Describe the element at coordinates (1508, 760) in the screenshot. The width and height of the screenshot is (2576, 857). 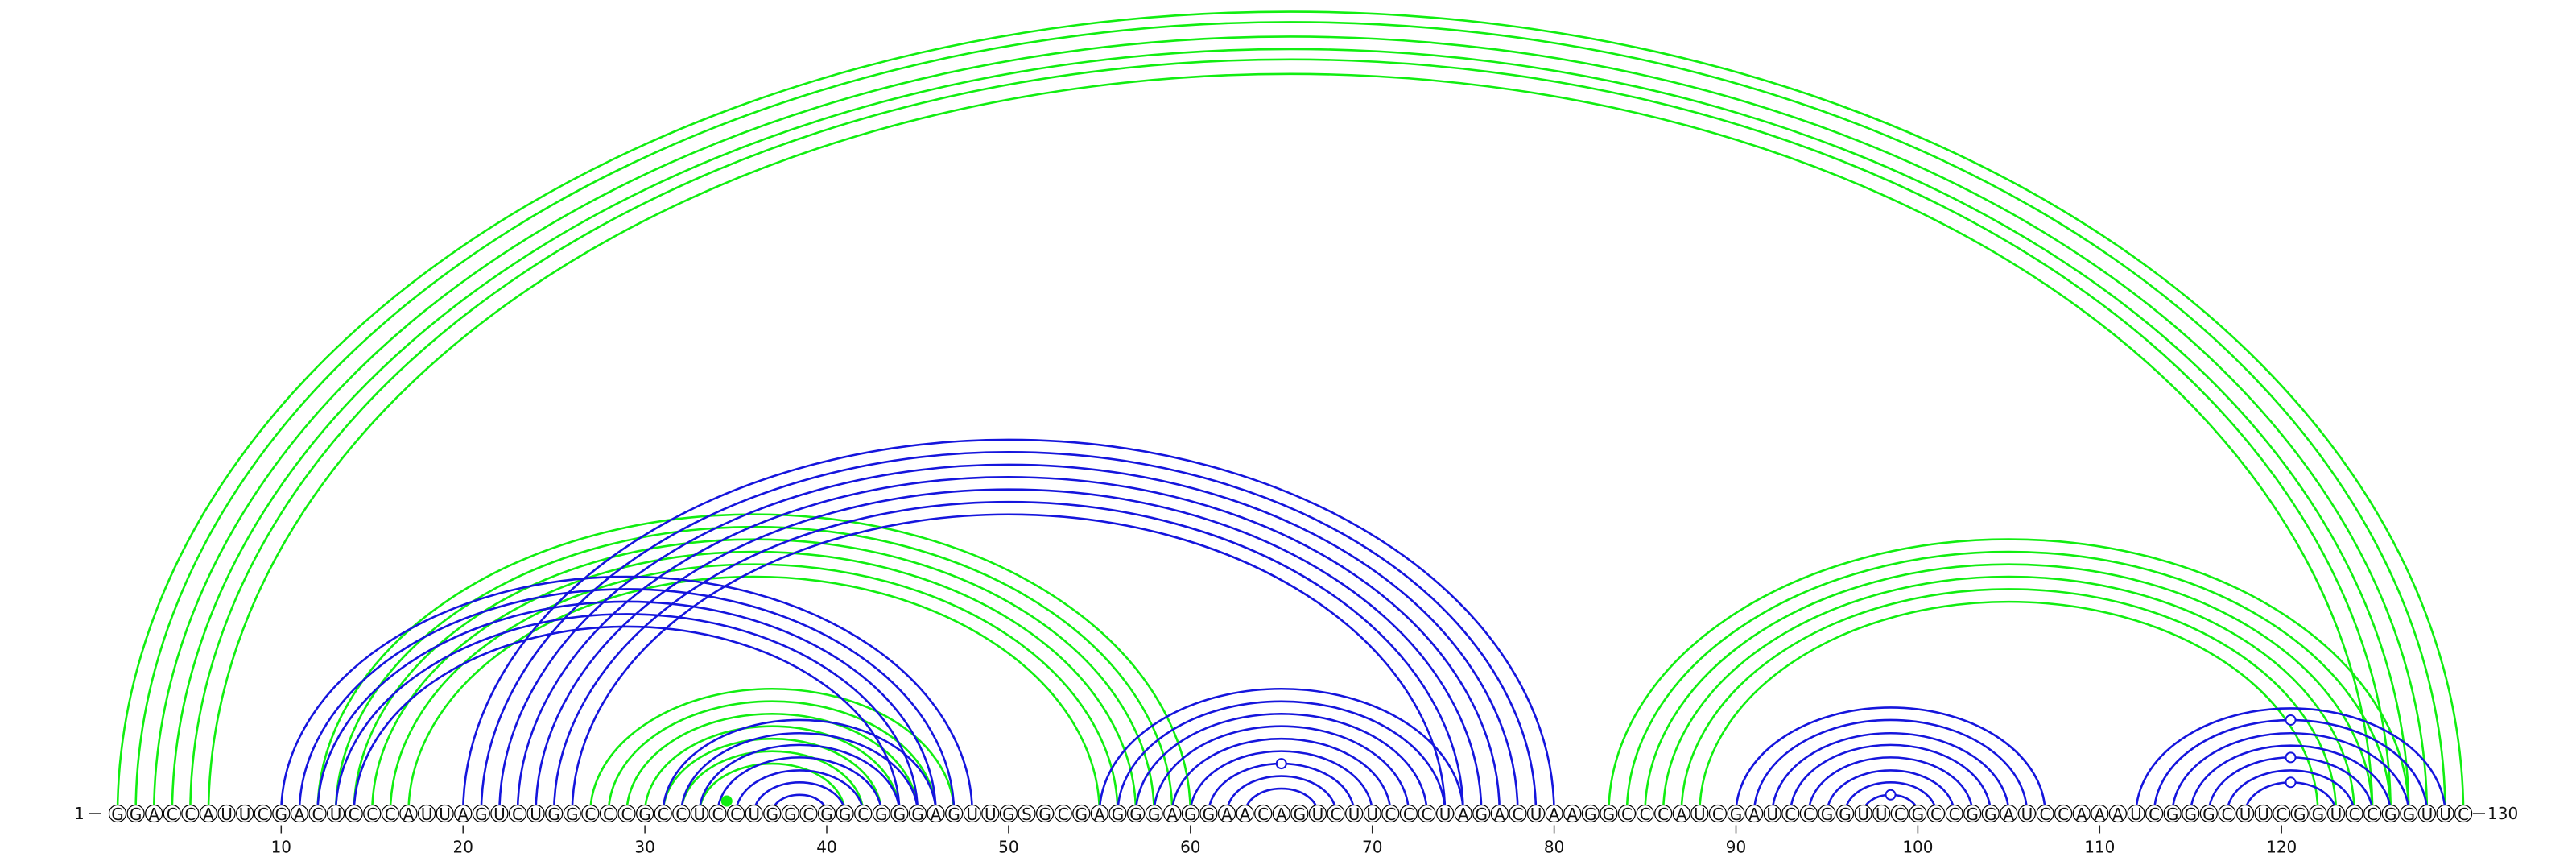
I see `marker-layer` at that location.